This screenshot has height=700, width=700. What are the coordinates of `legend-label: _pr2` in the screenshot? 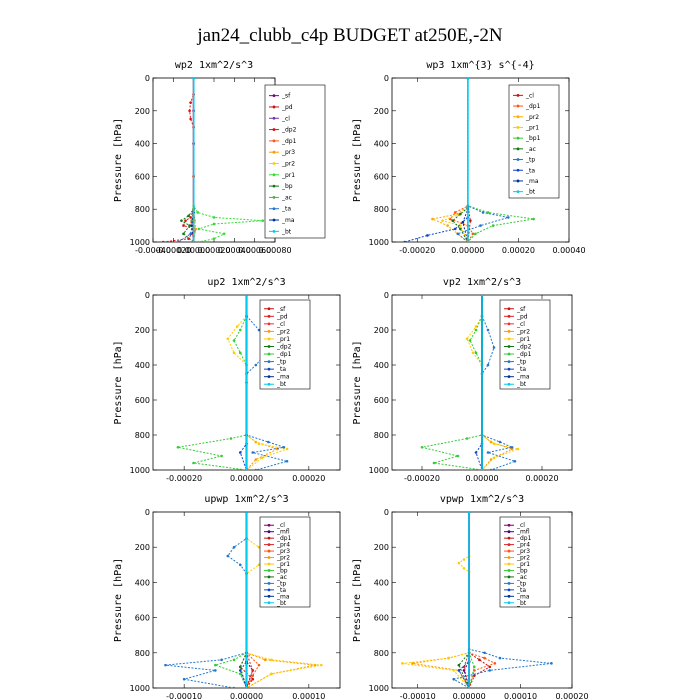 It's located at (283, 331).